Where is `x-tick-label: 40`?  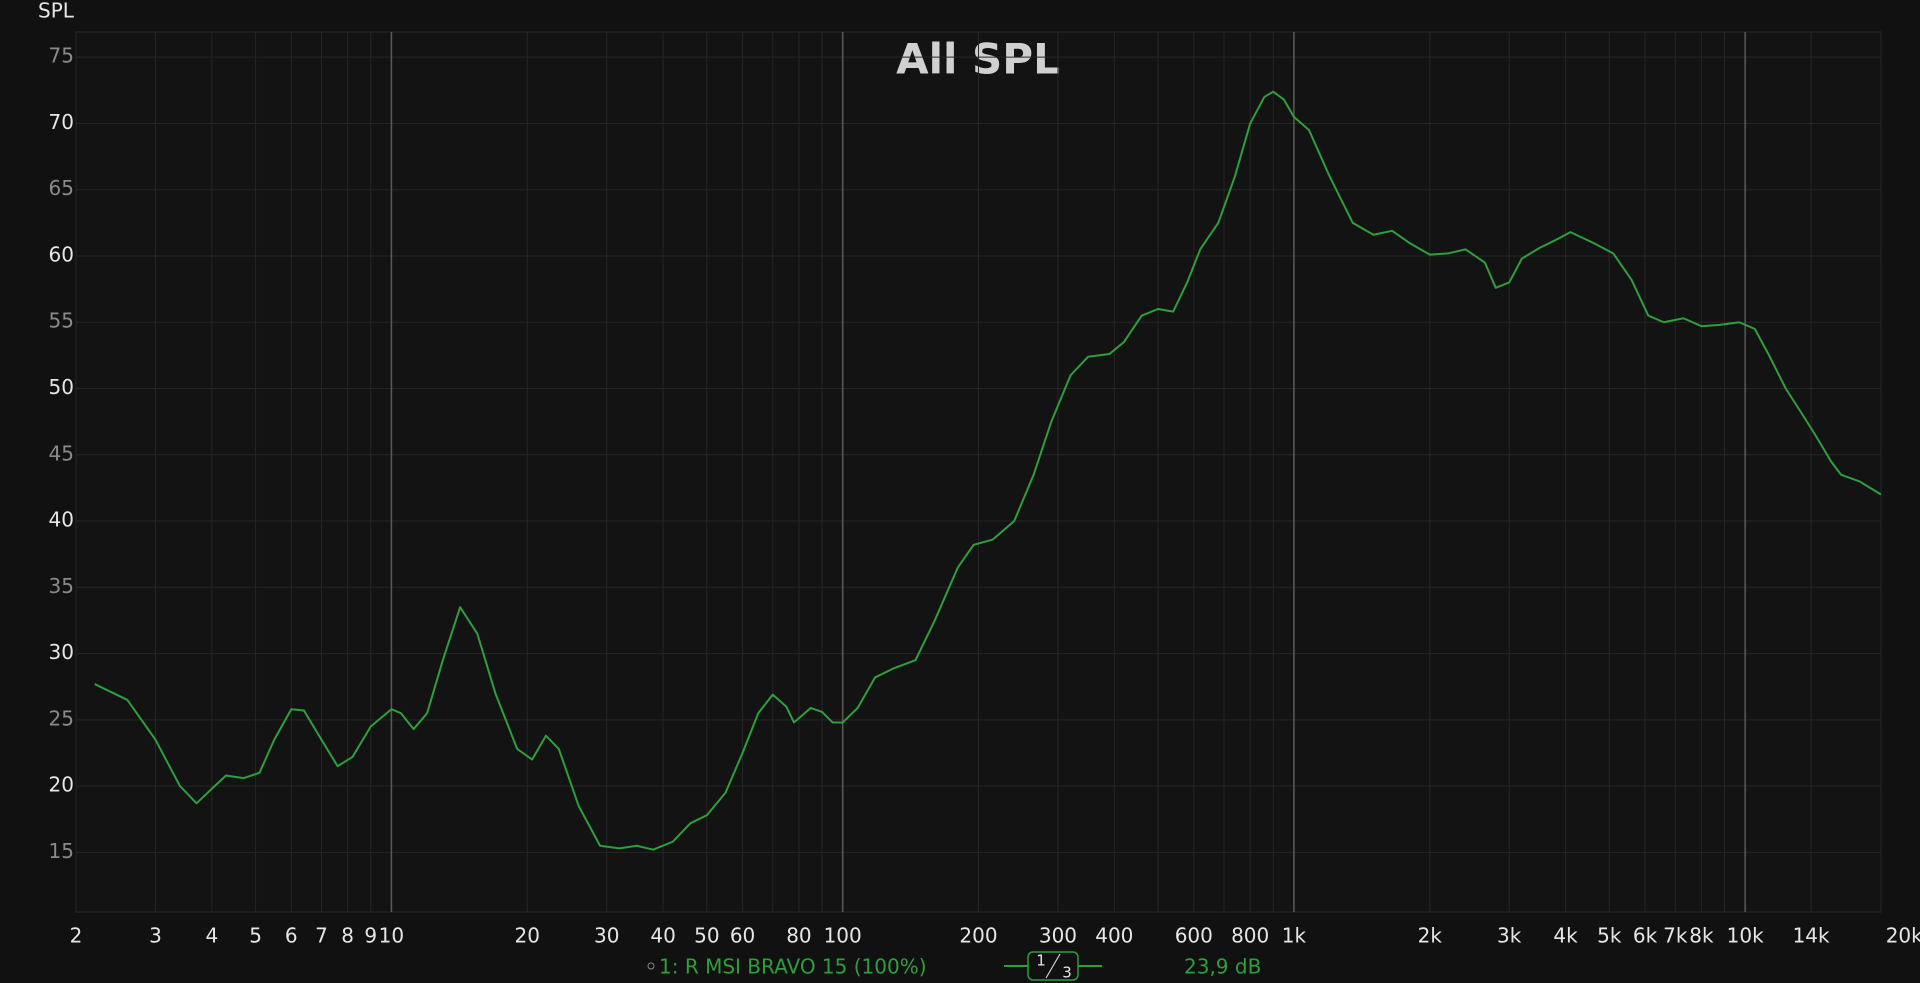
x-tick-label: 40 is located at coordinates (662, 936).